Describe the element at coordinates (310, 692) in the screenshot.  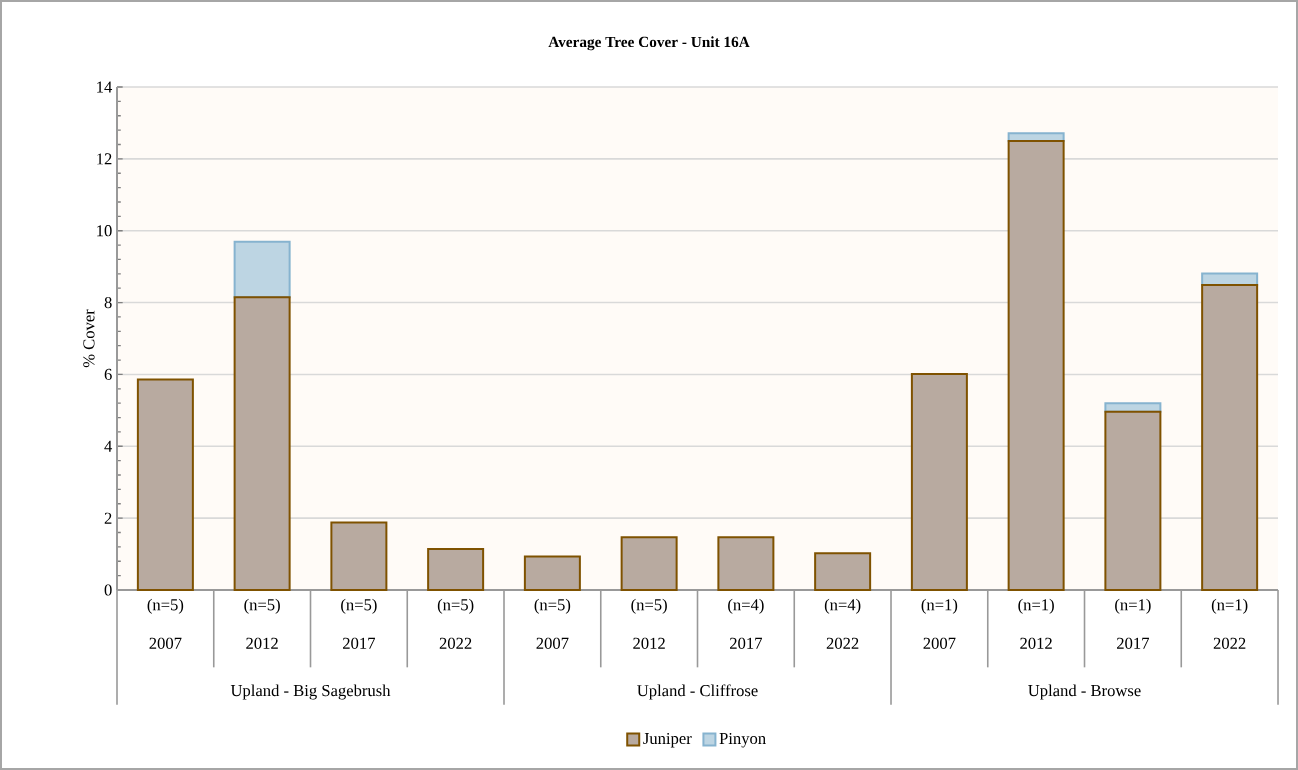
I see `text: Upland - Big Sagebrush` at that location.